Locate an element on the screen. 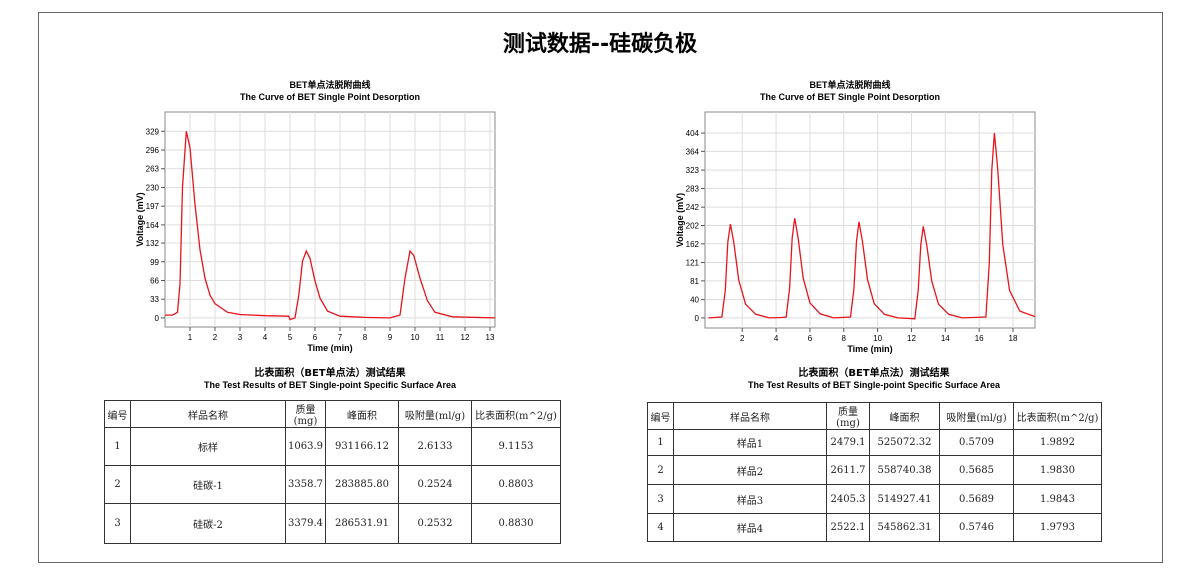  plot-area is located at coordinates (870, 220).